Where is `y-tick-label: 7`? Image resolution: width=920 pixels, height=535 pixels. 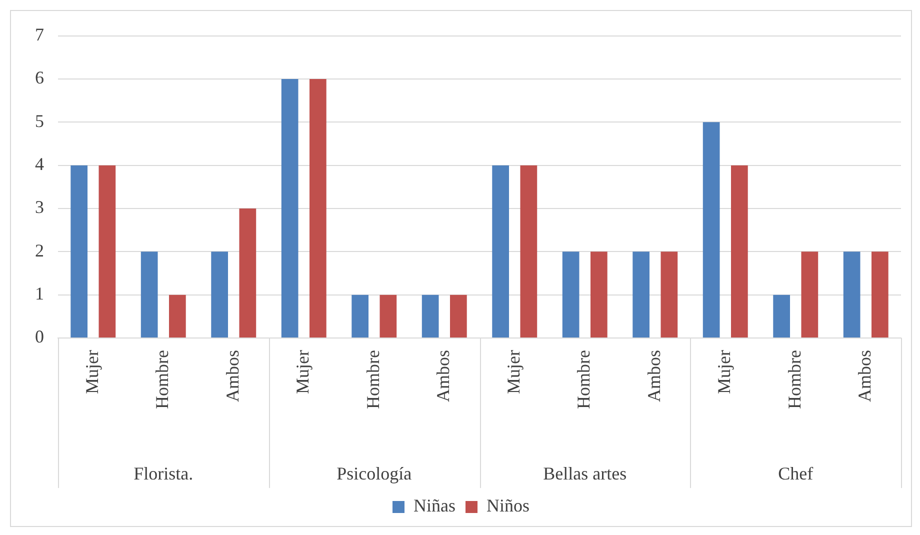
y-tick-label: 7 is located at coordinates (39, 34).